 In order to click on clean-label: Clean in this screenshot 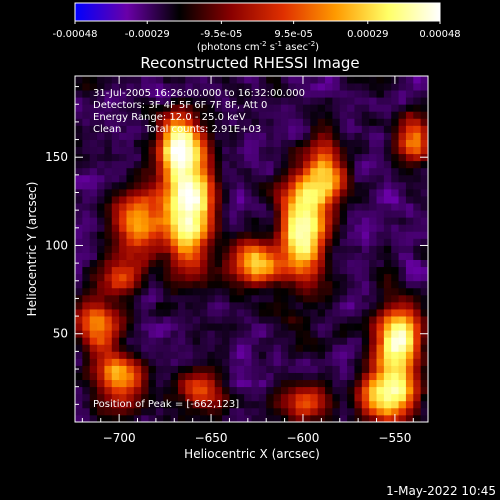, I will do `click(107, 129)`.